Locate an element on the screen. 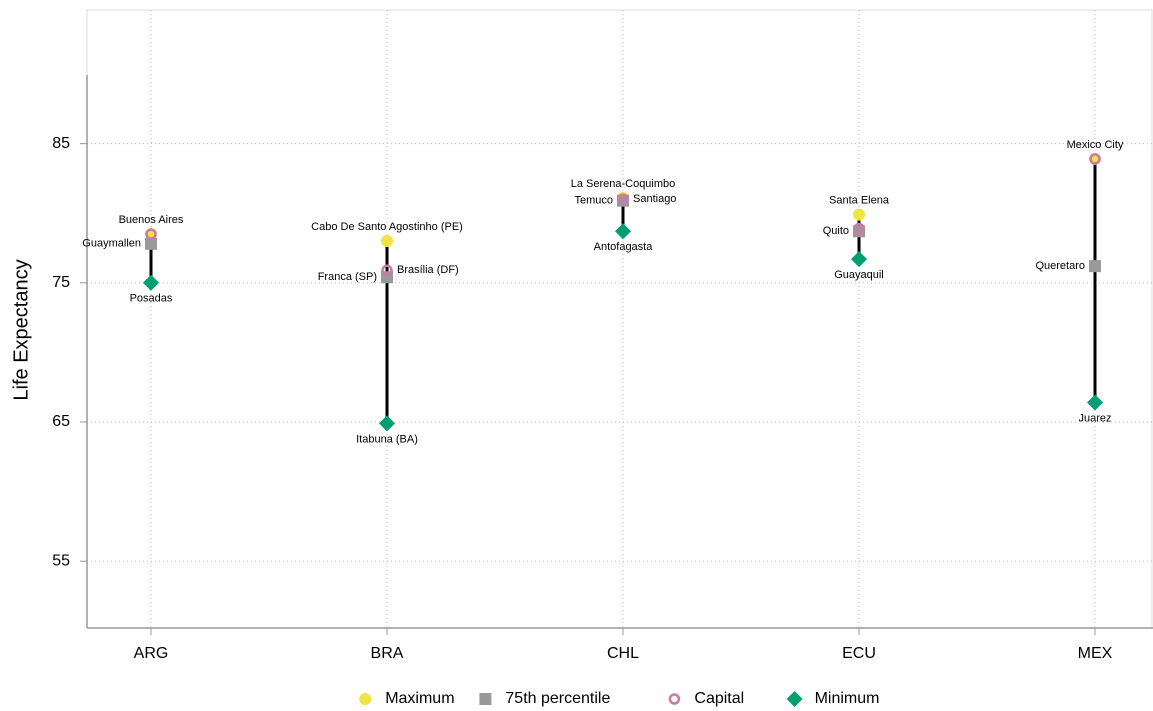  point-label: Temuco is located at coordinates (593, 201).